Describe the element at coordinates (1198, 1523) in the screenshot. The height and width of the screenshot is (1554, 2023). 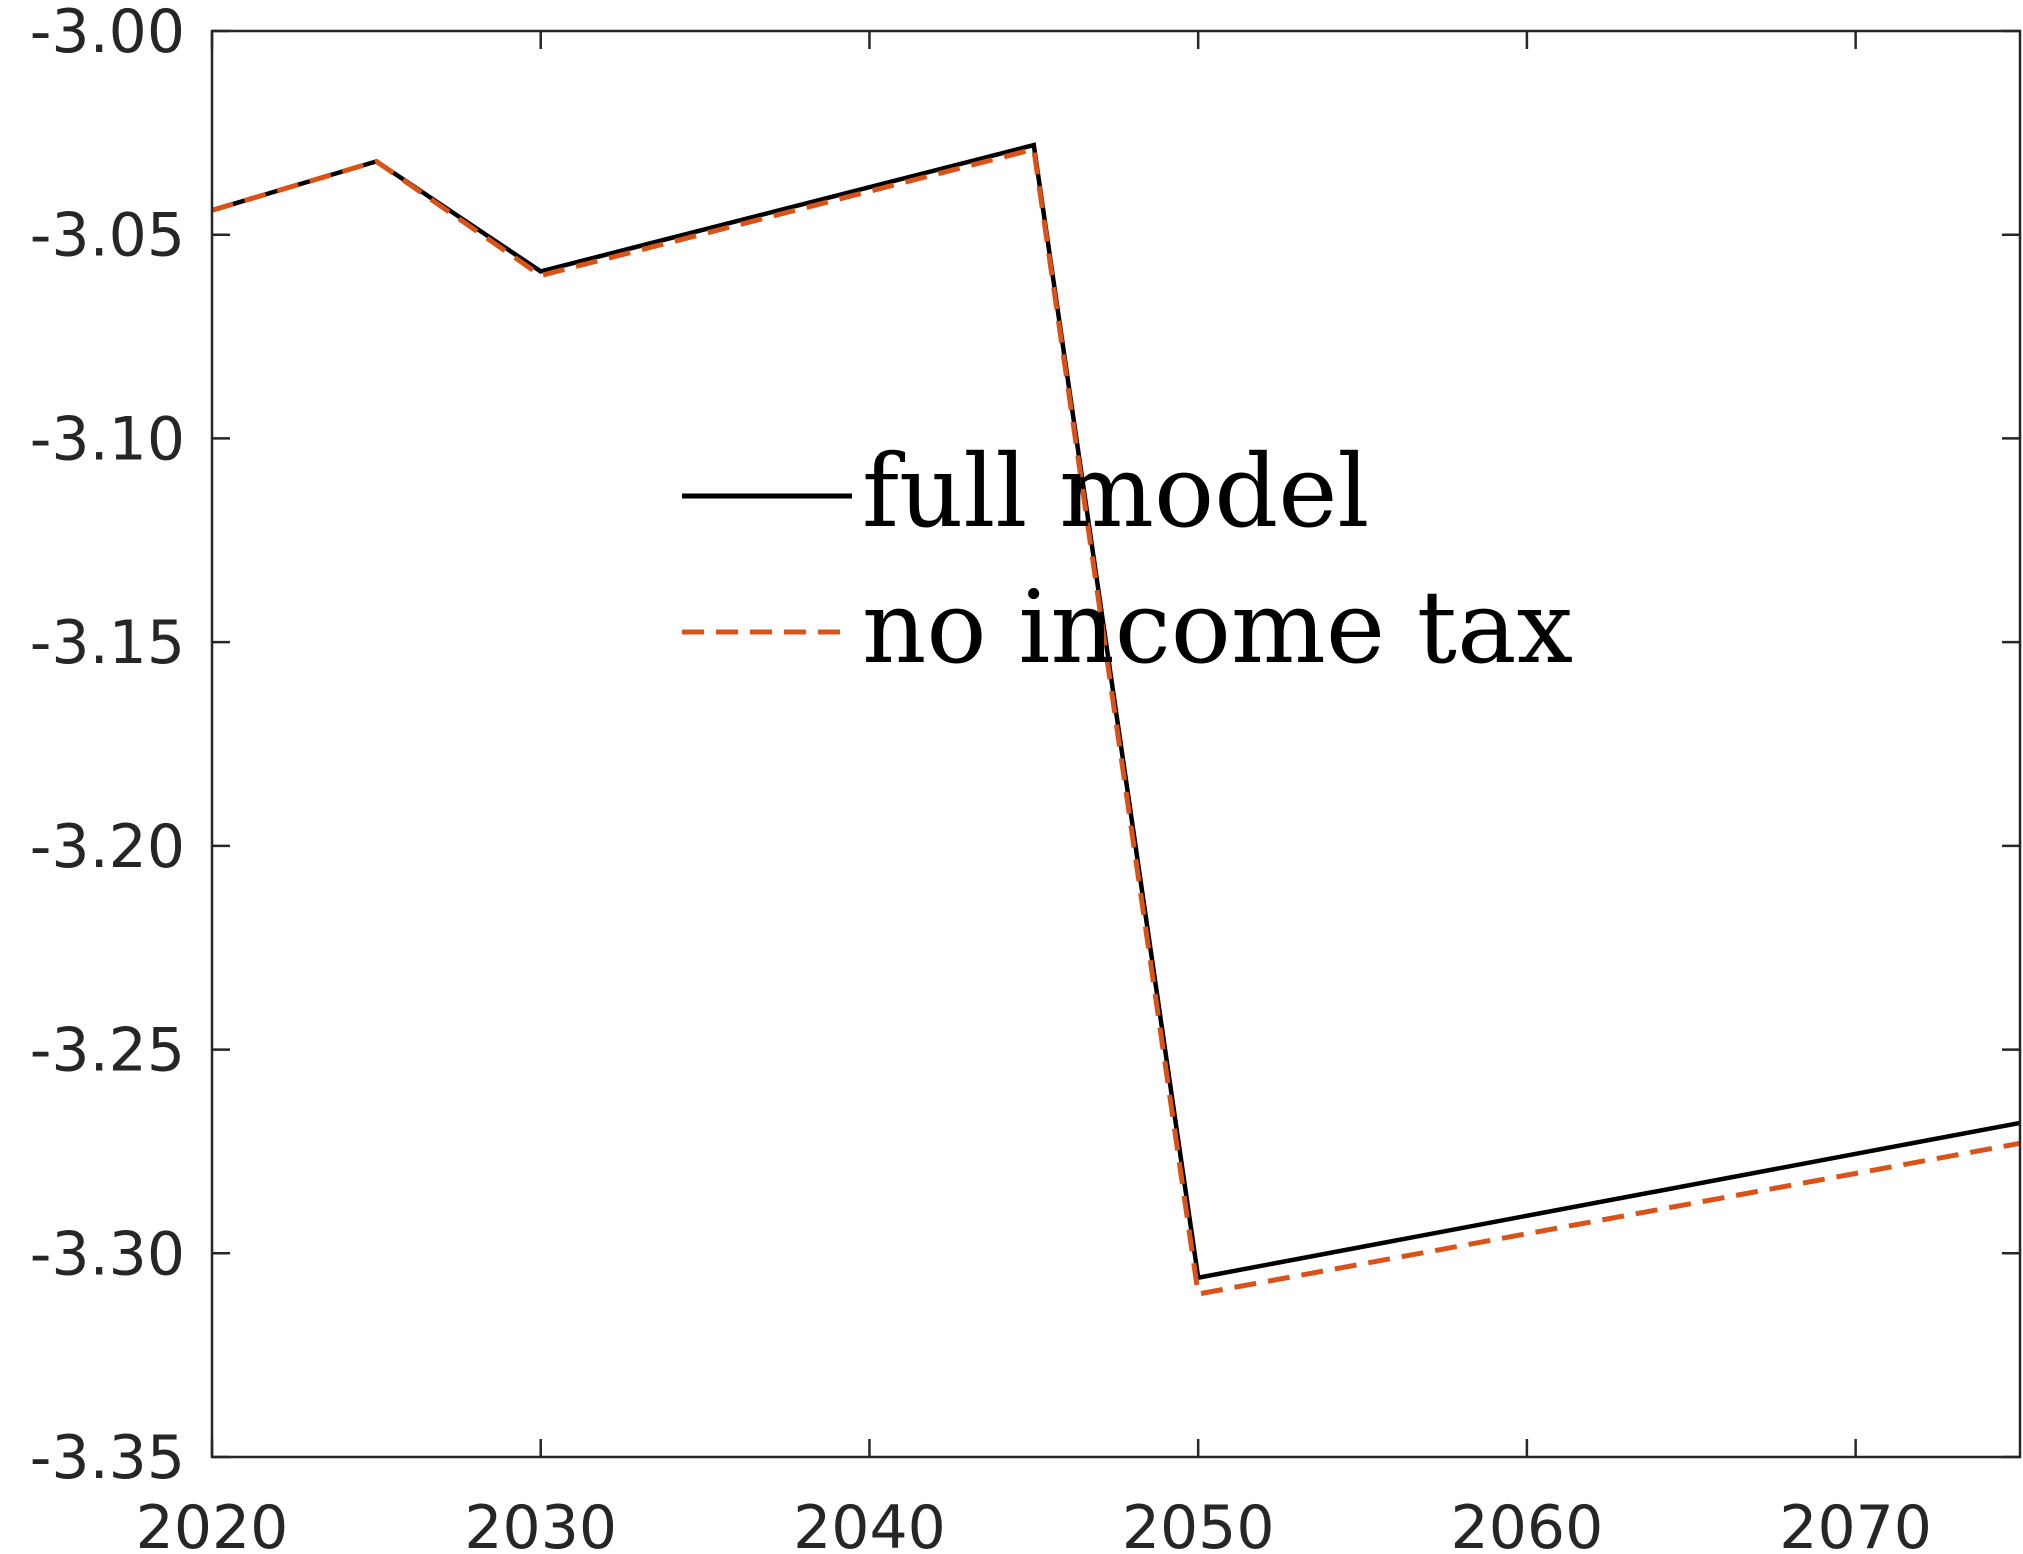
I see `x-tick-label-3: 2050` at that location.